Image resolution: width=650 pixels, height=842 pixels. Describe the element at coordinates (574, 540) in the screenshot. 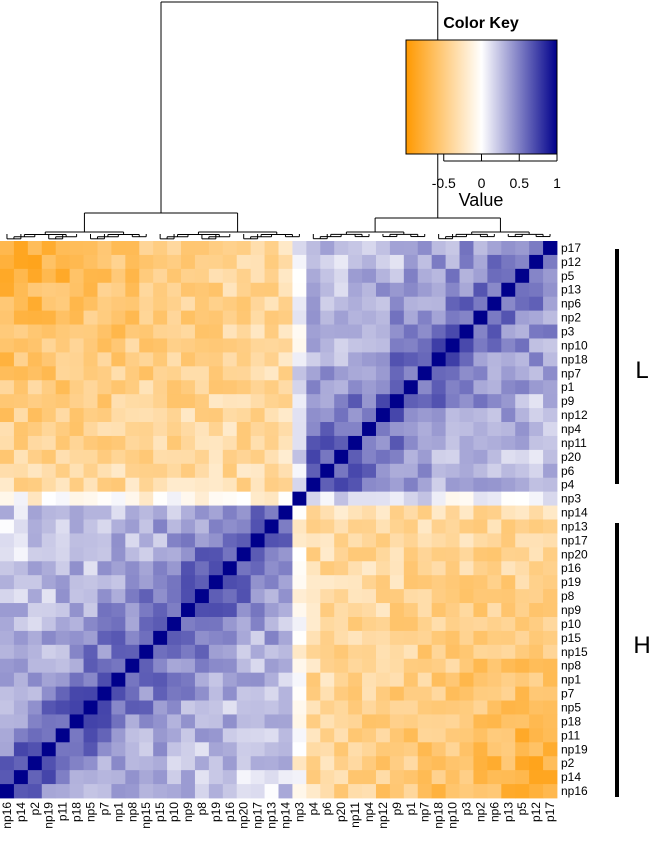

I see `row-label: np17` at that location.